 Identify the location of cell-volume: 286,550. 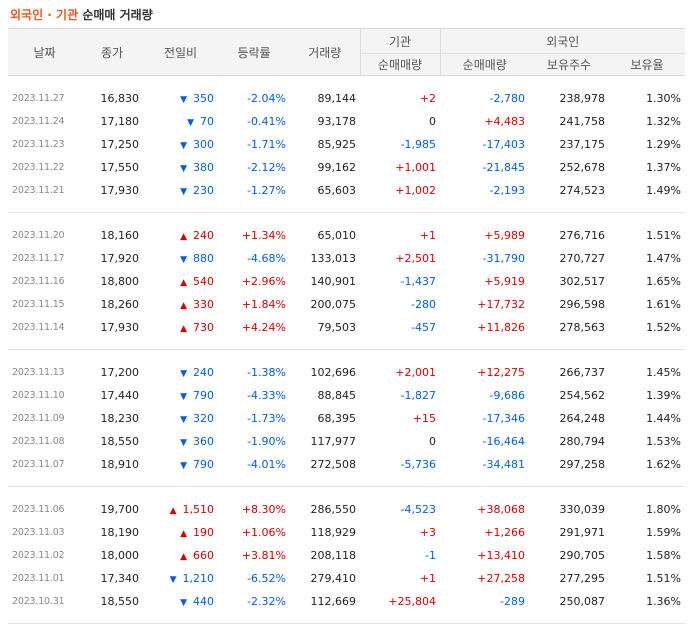
(333, 509).